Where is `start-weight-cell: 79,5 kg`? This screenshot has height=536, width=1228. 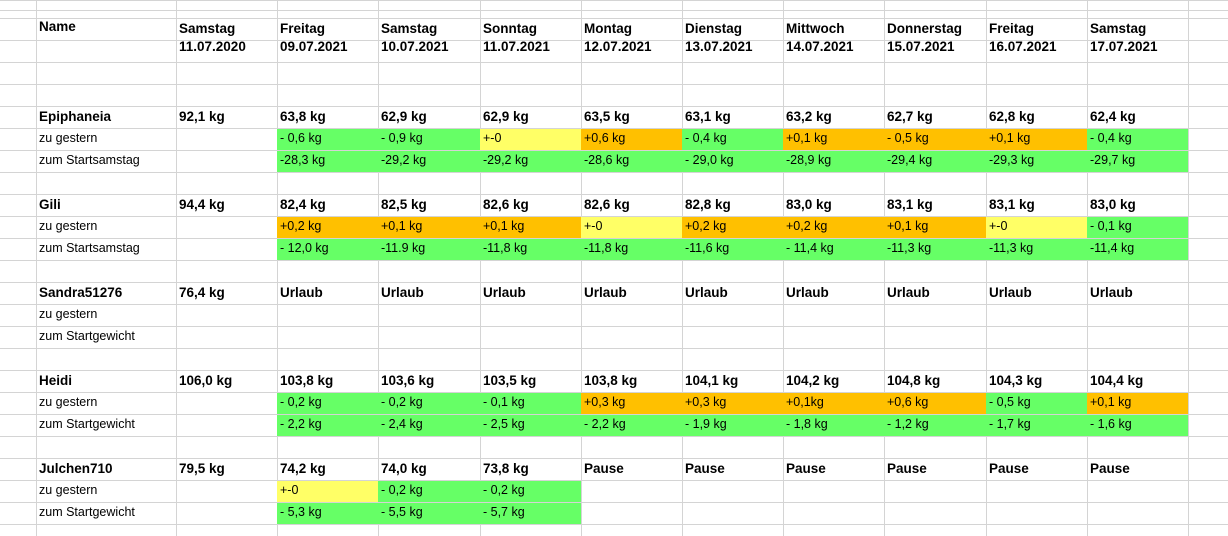
start-weight-cell: 79,5 kg is located at coordinates (202, 468).